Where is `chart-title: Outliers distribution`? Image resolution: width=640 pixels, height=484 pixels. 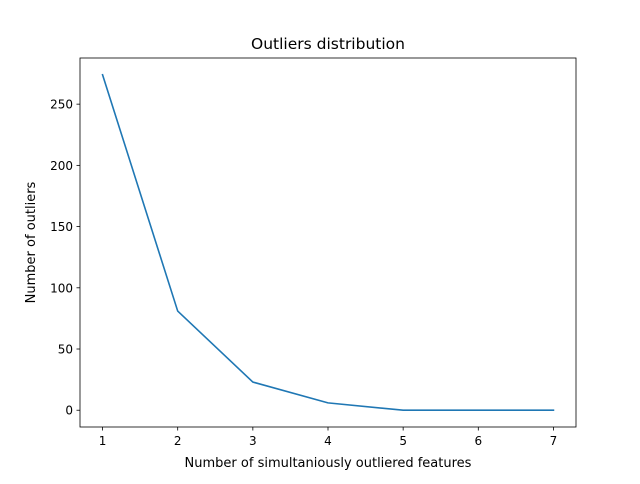
chart-title: Outliers distribution is located at coordinates (328, 44).